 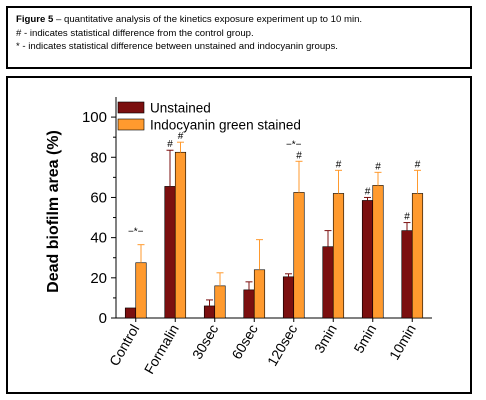 What do you see at coordinates (220, 302) in the screenshot?
I see `bar-indocyanin-30sec` at bounding box center [220, 302].